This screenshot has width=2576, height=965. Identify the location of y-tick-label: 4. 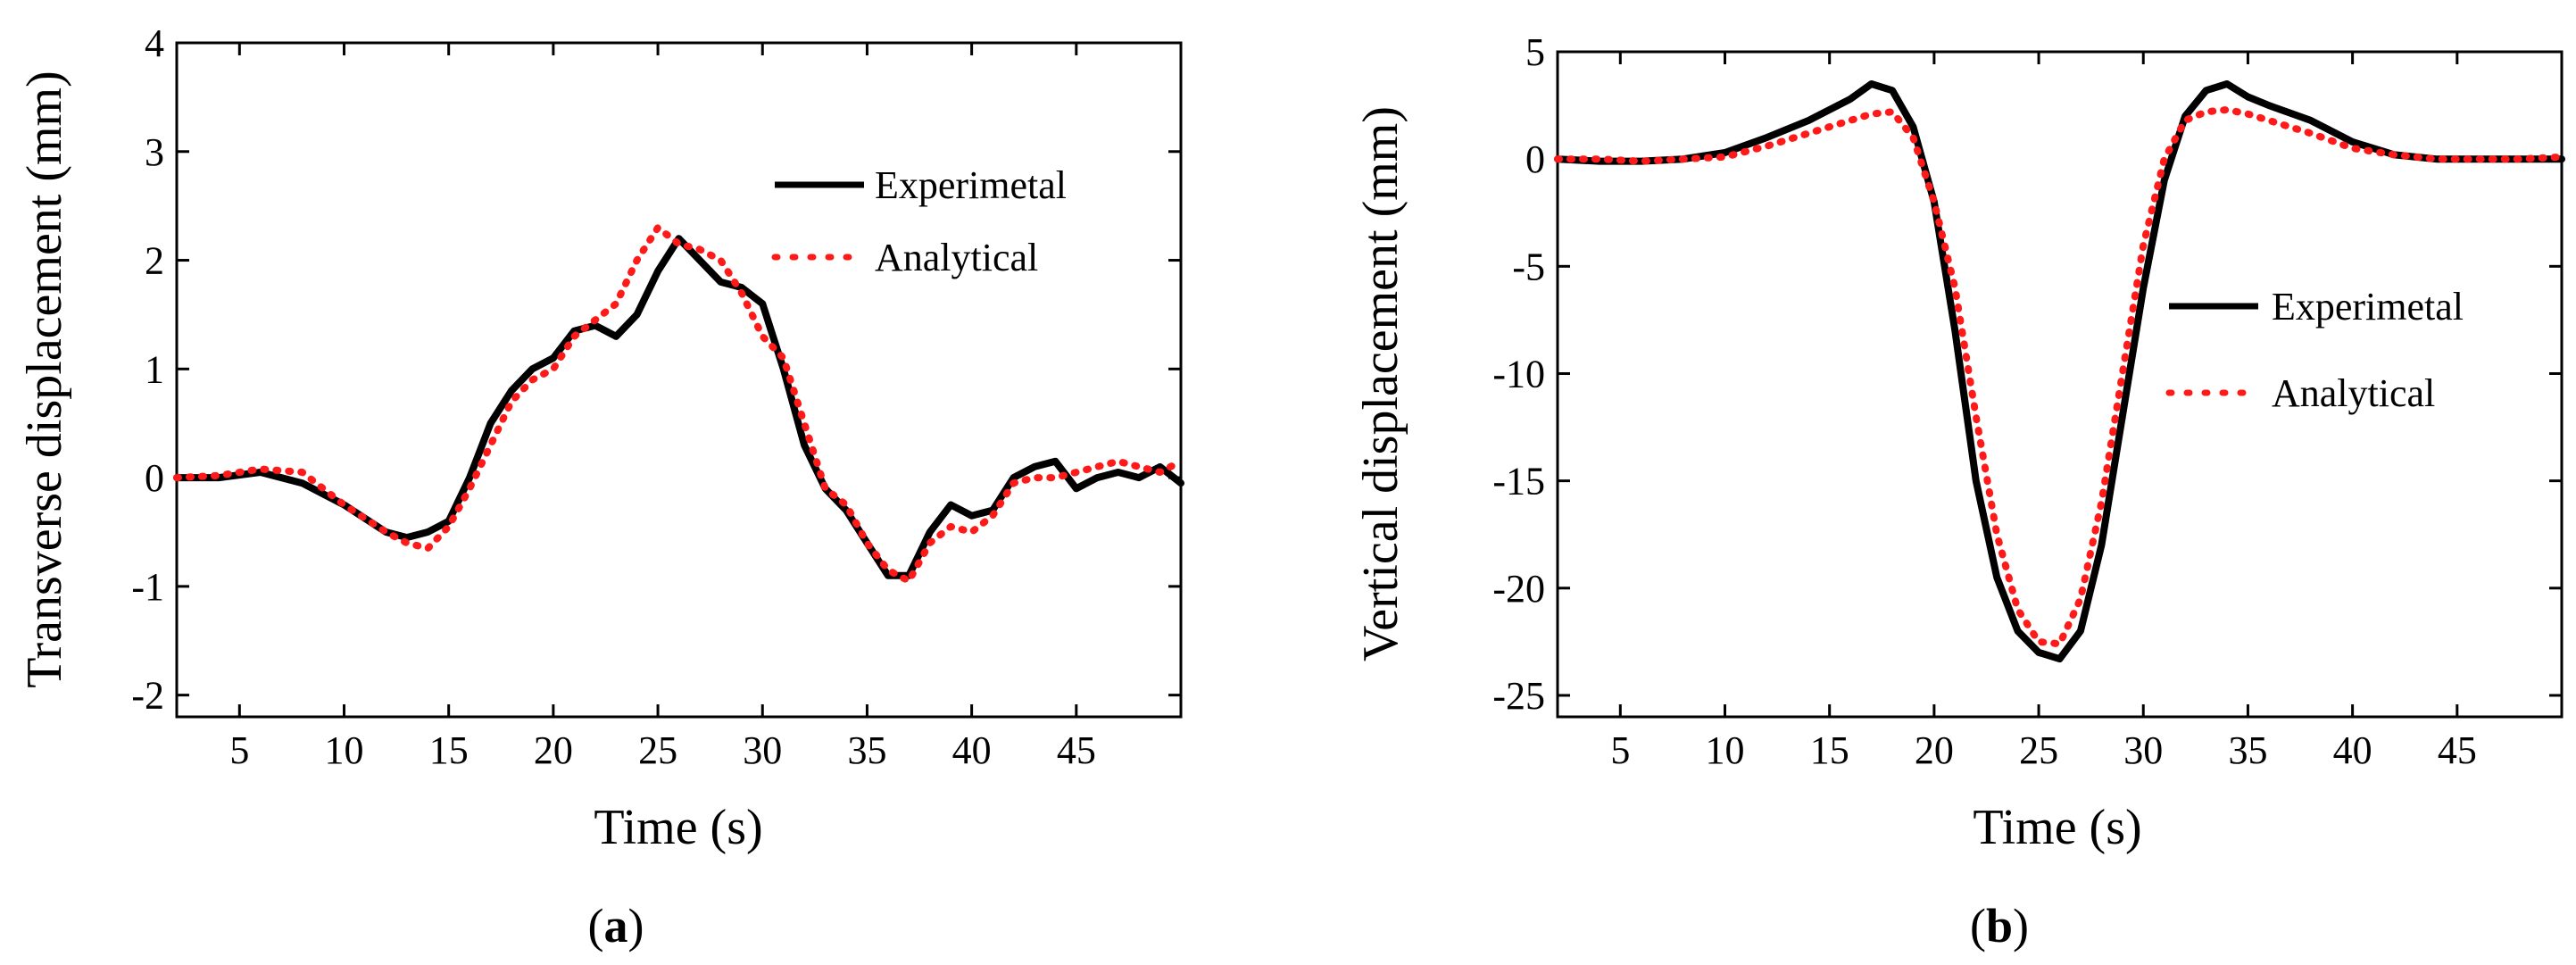
(154, 43).